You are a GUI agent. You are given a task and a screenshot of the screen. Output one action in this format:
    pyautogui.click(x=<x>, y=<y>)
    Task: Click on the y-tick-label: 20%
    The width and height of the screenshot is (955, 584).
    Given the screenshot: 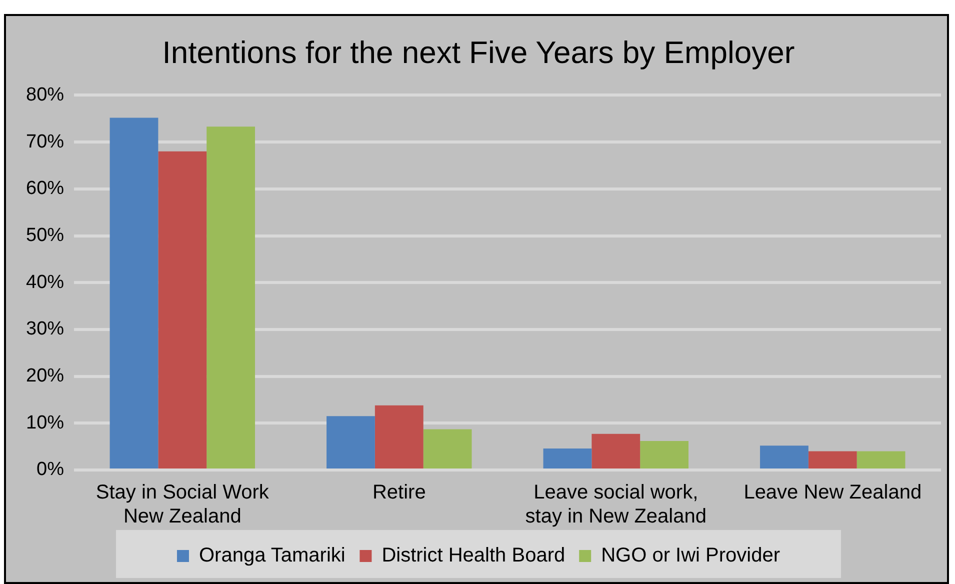 What is the action you would take?
    pyautogui.click(x=45, y=376)
    